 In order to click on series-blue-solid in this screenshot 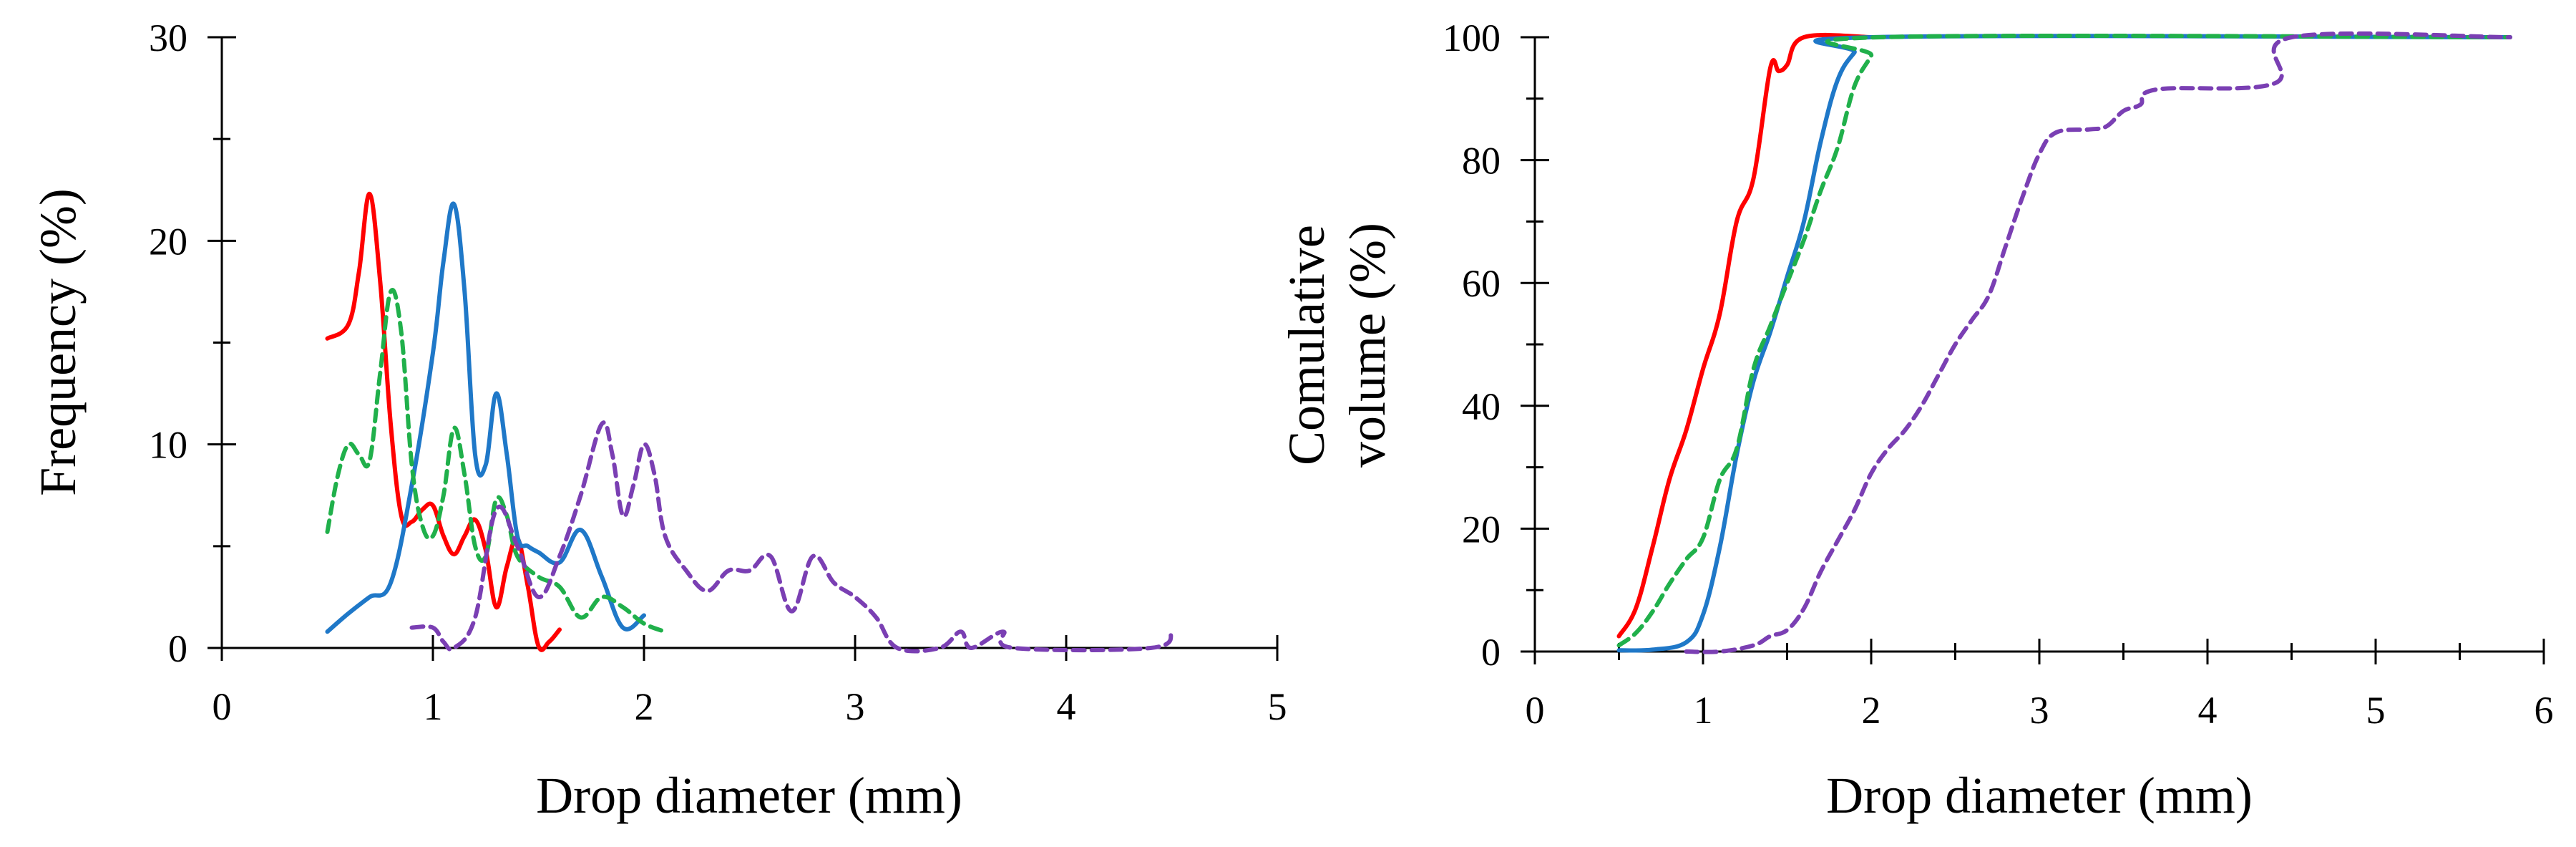, I will do `click(485, 417)`.